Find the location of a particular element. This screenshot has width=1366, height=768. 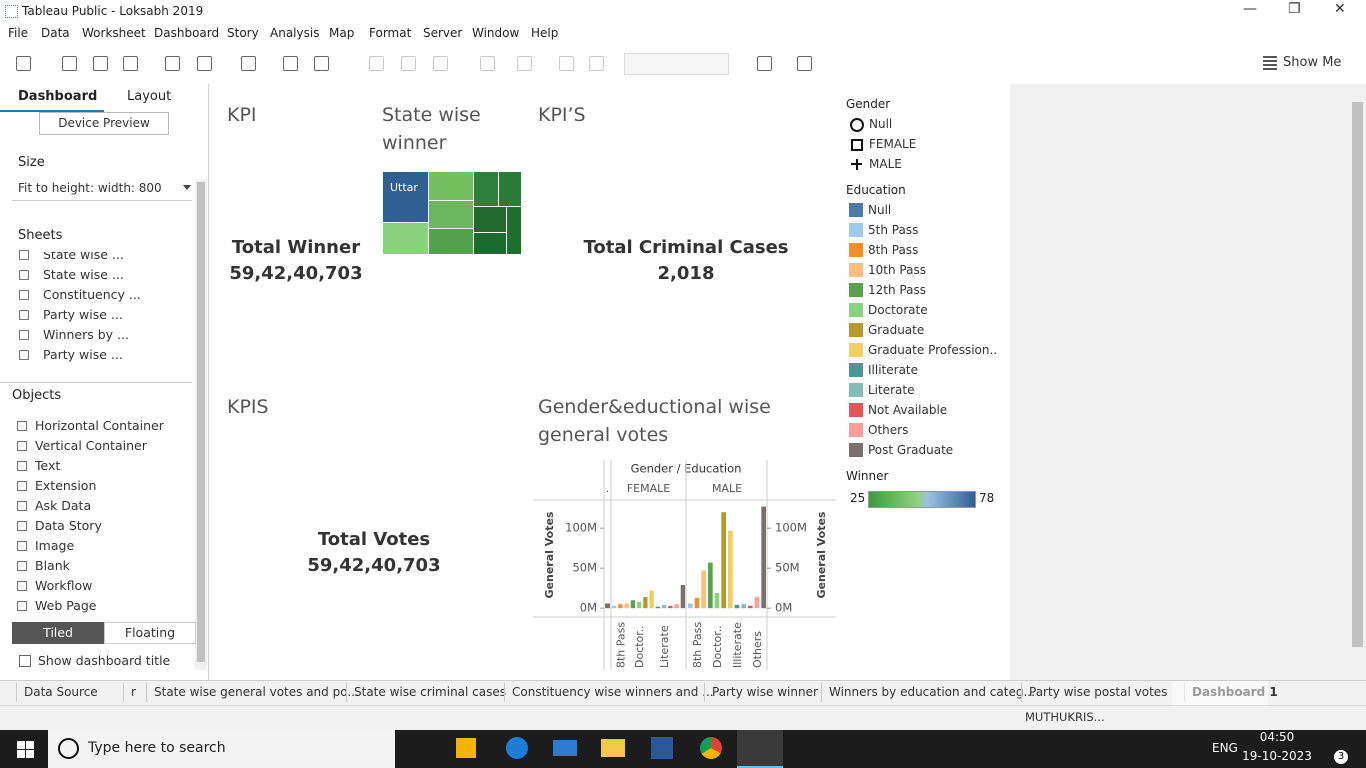

edge-icon is located at coordinates (517, 748).